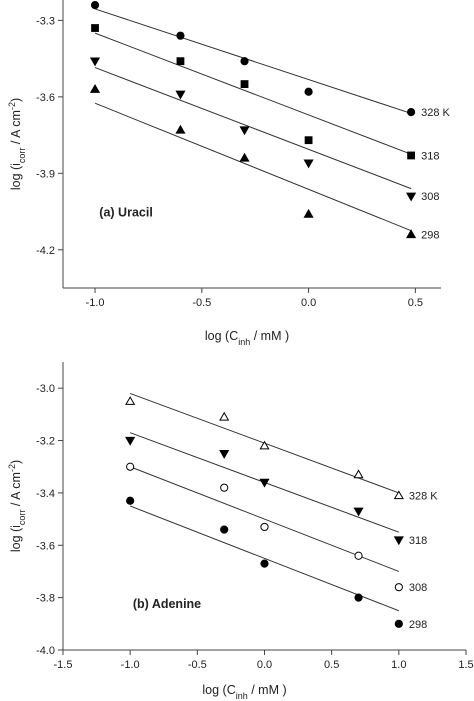  What do you see at coordinates (45, 651) in the screenshot?
I see `y-tick-label: -4.0` at bounding box center [45, 651].